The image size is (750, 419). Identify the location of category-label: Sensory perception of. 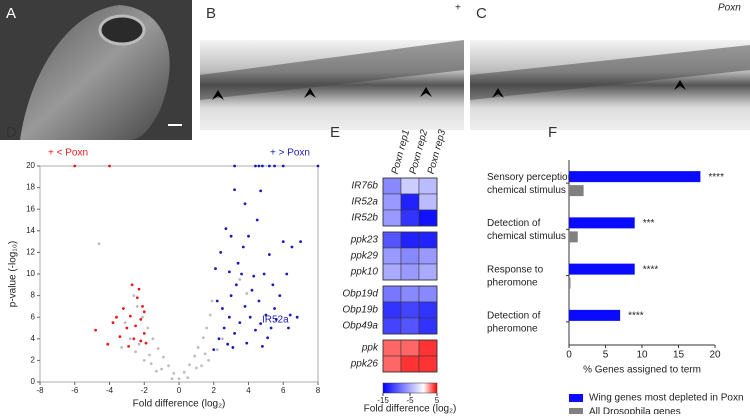
(536, 177).